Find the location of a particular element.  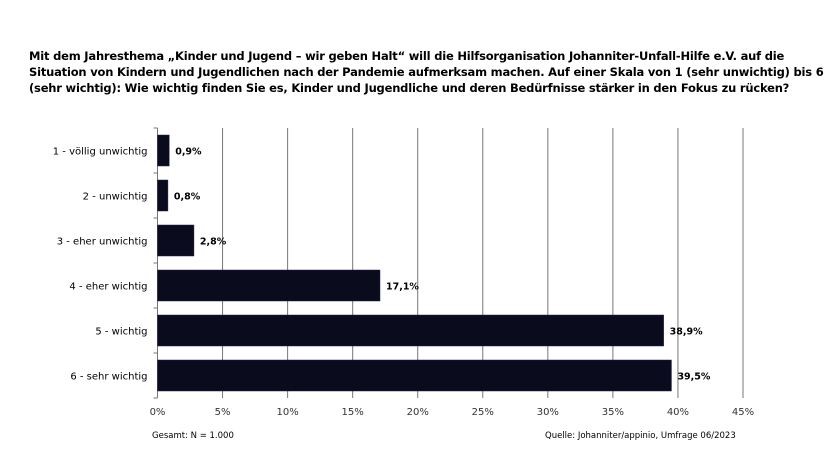

category-label: 1 - völlig unwichtig is located at coordinates (100, 152).